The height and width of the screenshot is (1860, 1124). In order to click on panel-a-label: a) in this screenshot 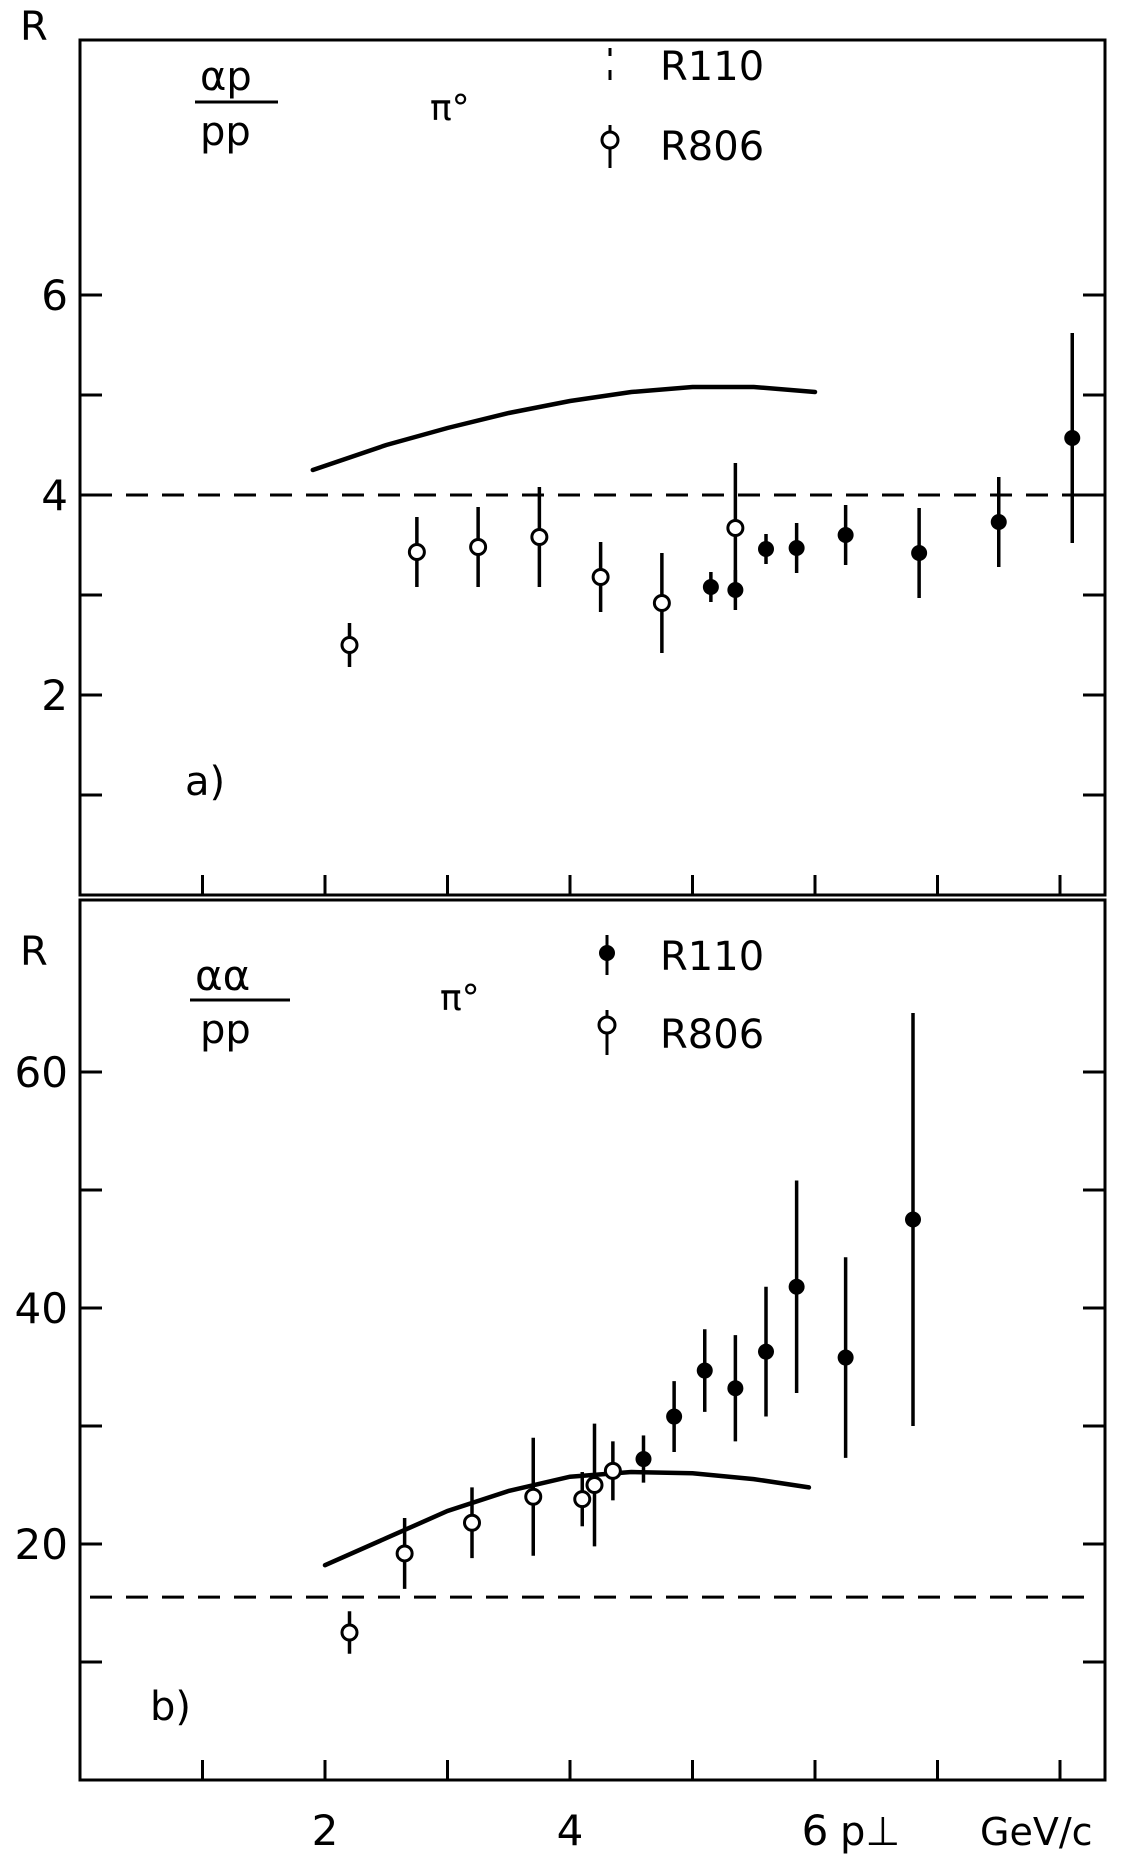, I will do `click(205, 782)`.